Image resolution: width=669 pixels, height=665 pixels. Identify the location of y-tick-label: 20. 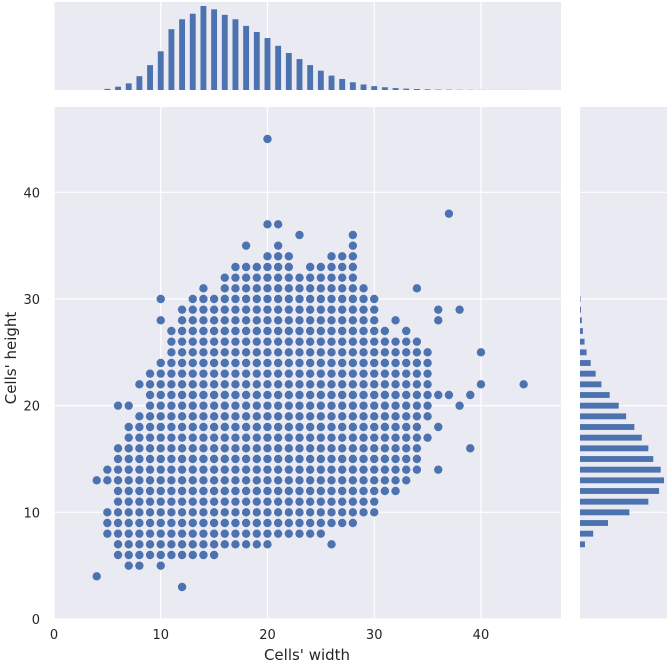
(31, 407).